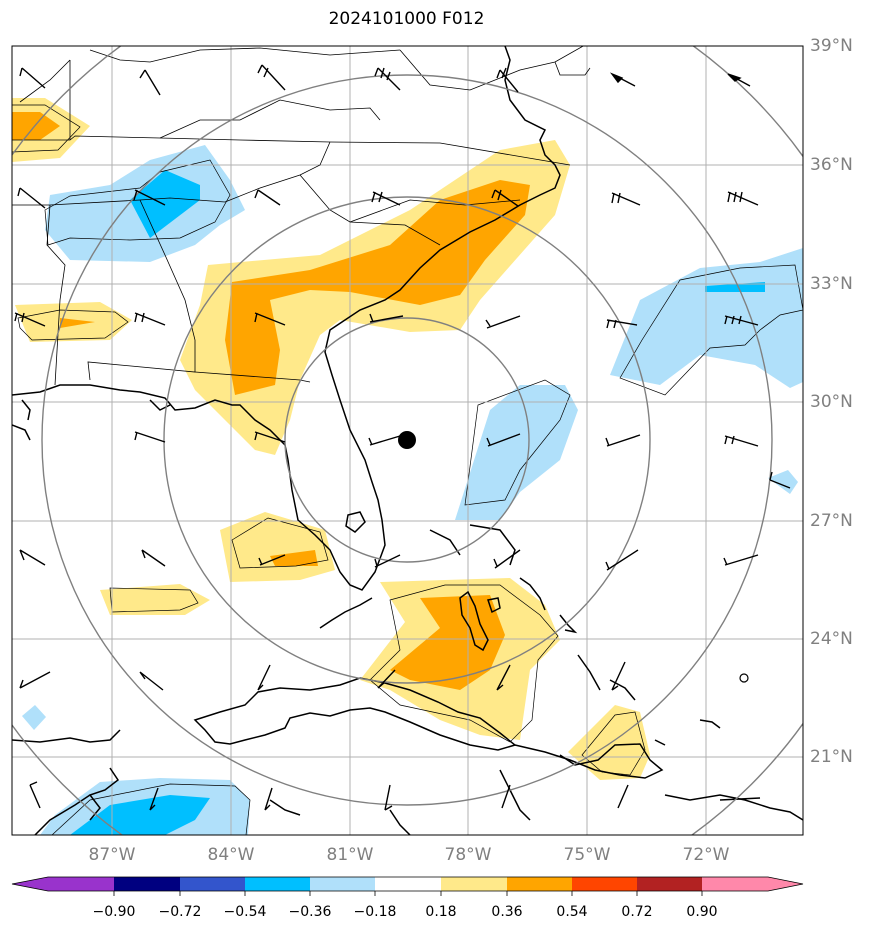  What do you see at coordinates (112, 855) in the screenshot?
I see `lon-label: 87°W` at bounding box center [112, 855].